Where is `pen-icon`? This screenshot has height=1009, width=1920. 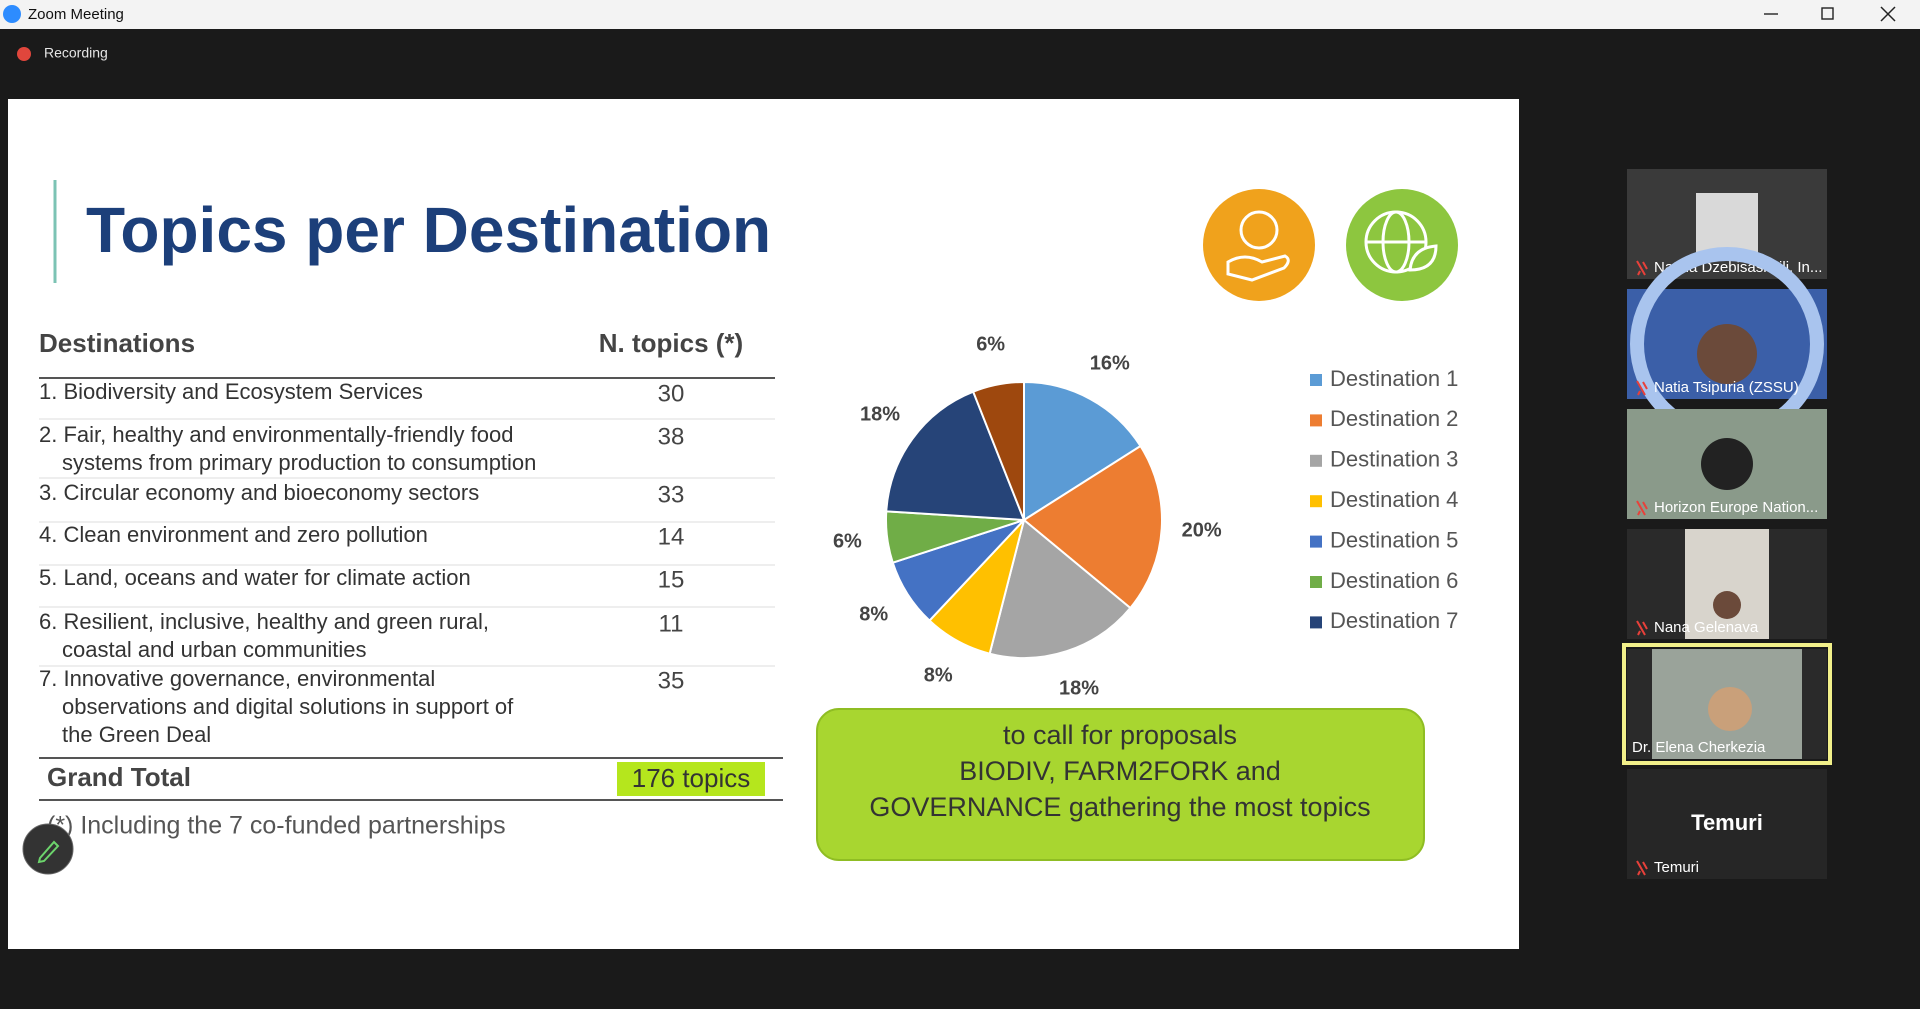
pen-icon is located at coordinates (48, 852).